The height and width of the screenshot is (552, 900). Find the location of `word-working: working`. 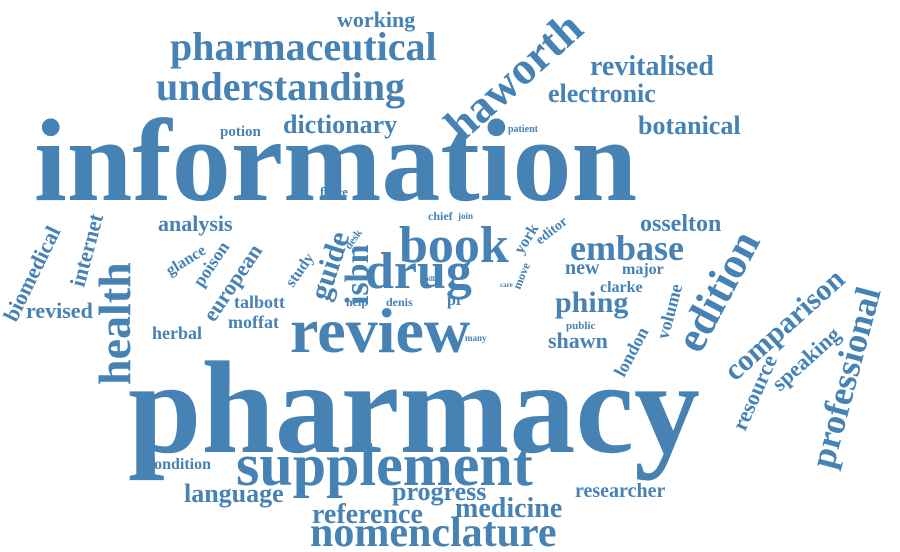

word-working: working is located at coordinates (376, 19).